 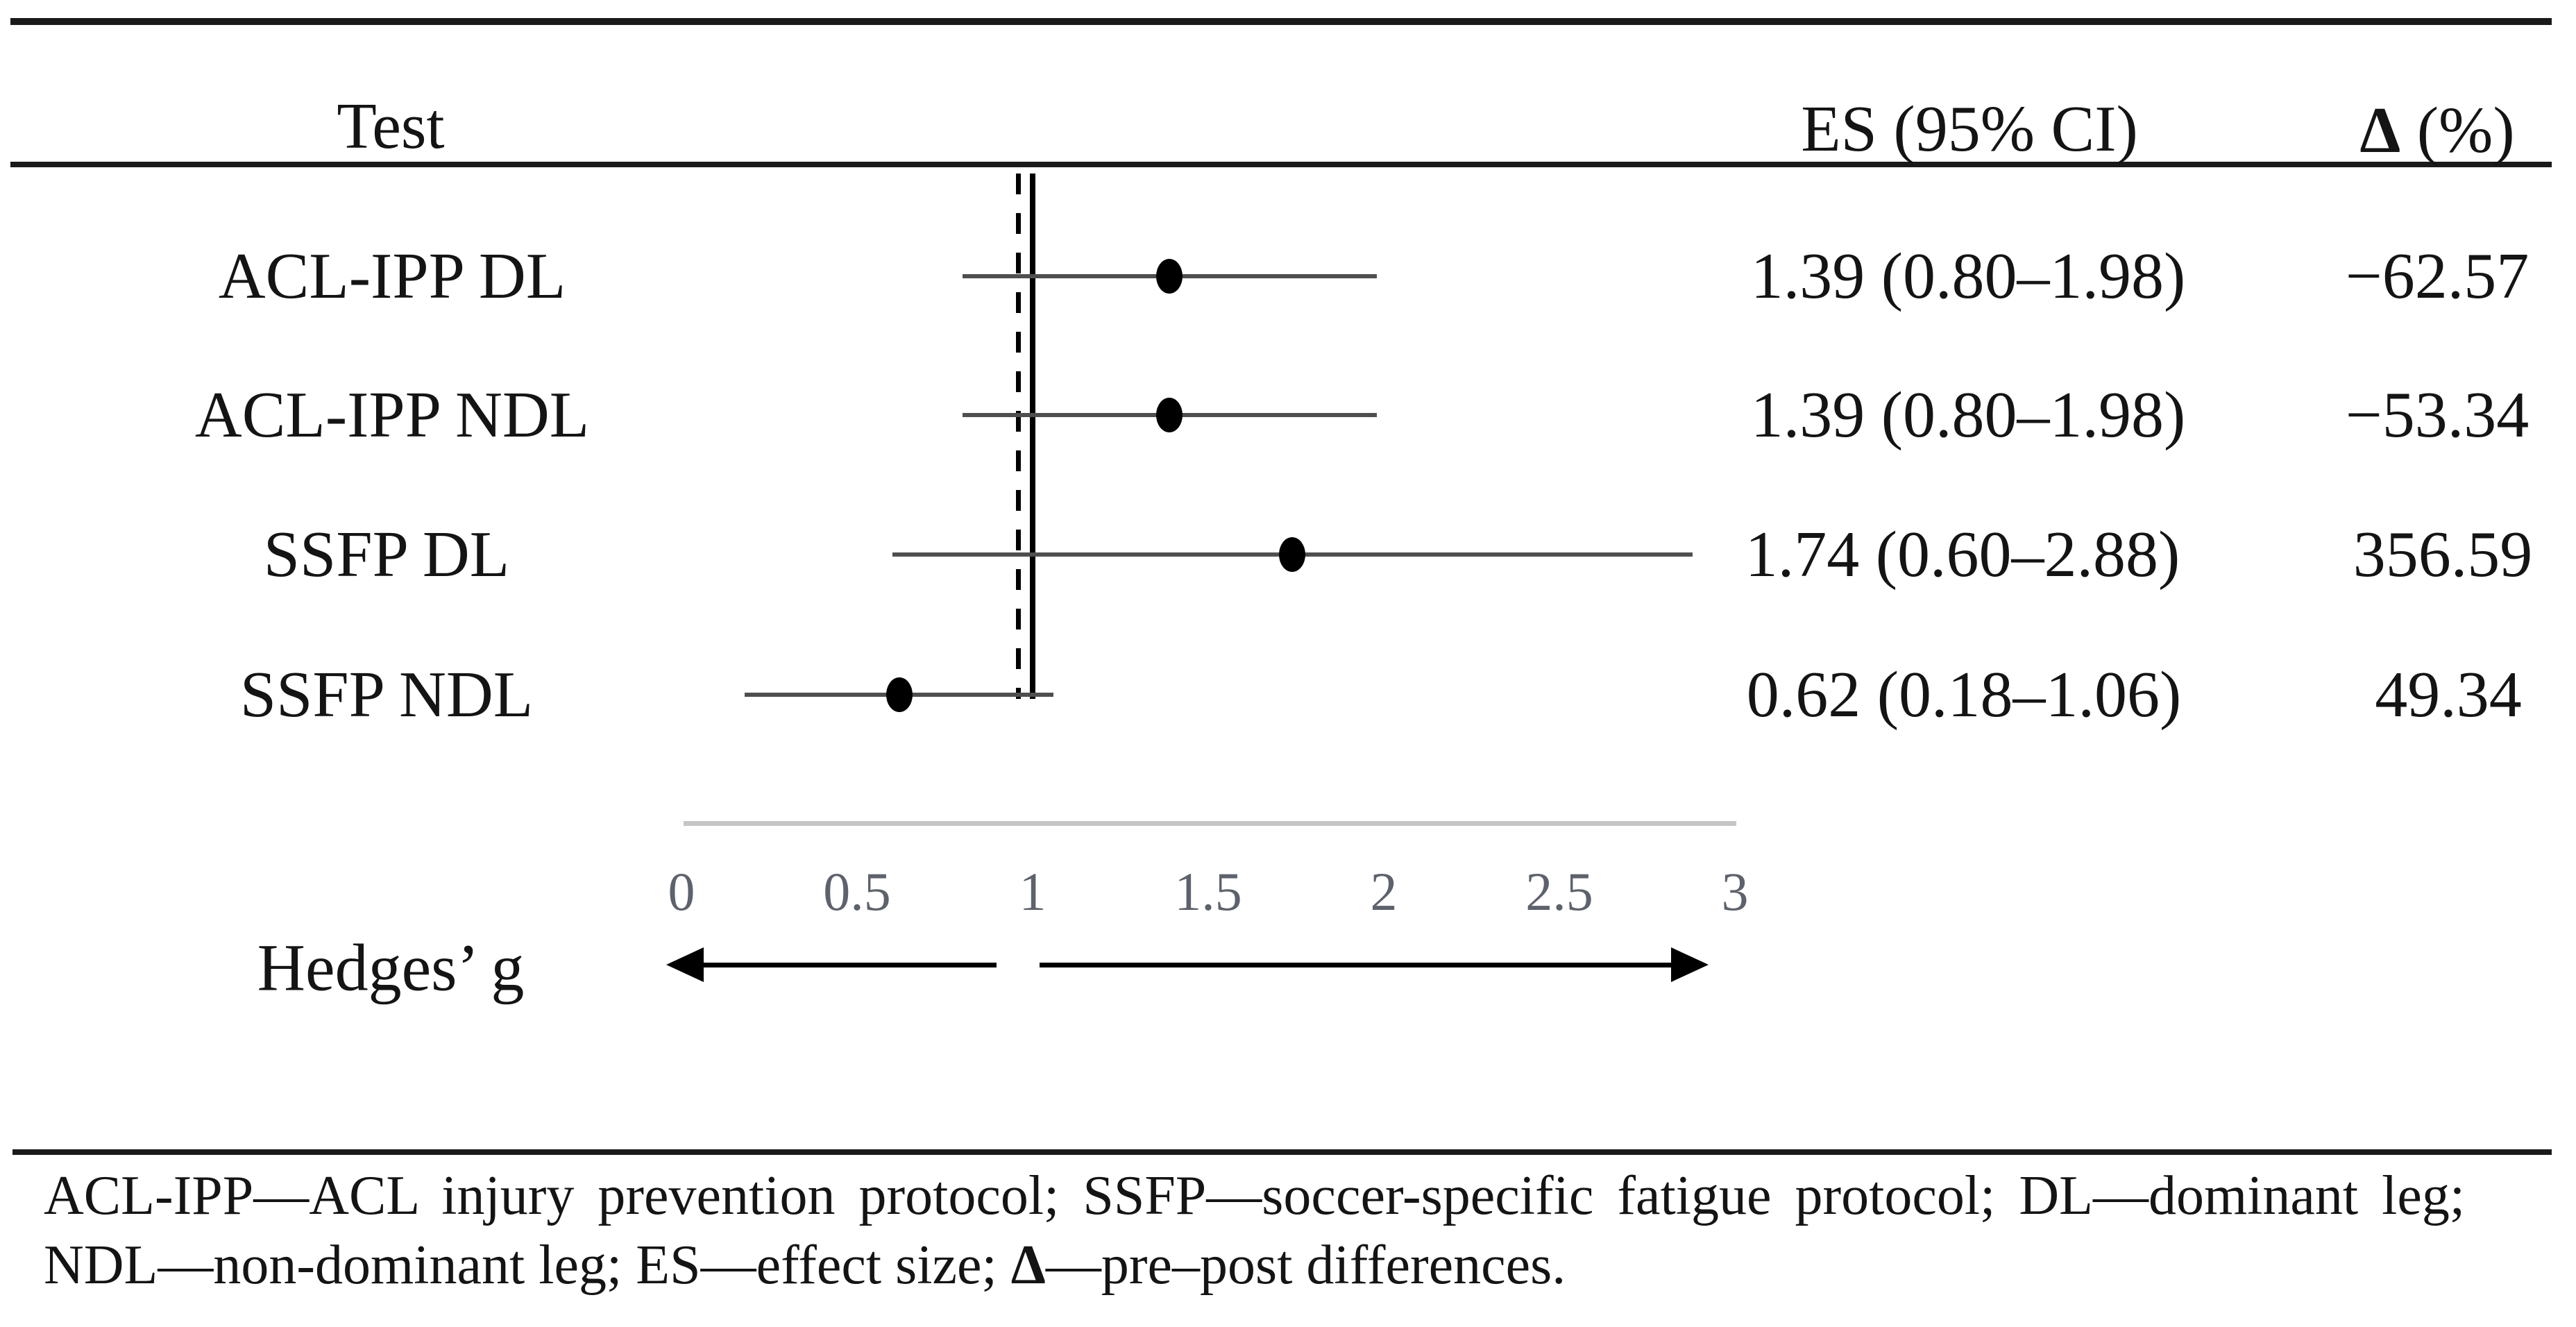 I want to click on footnote-delta-symbol: Δ, so click(x=1028, y=1265).